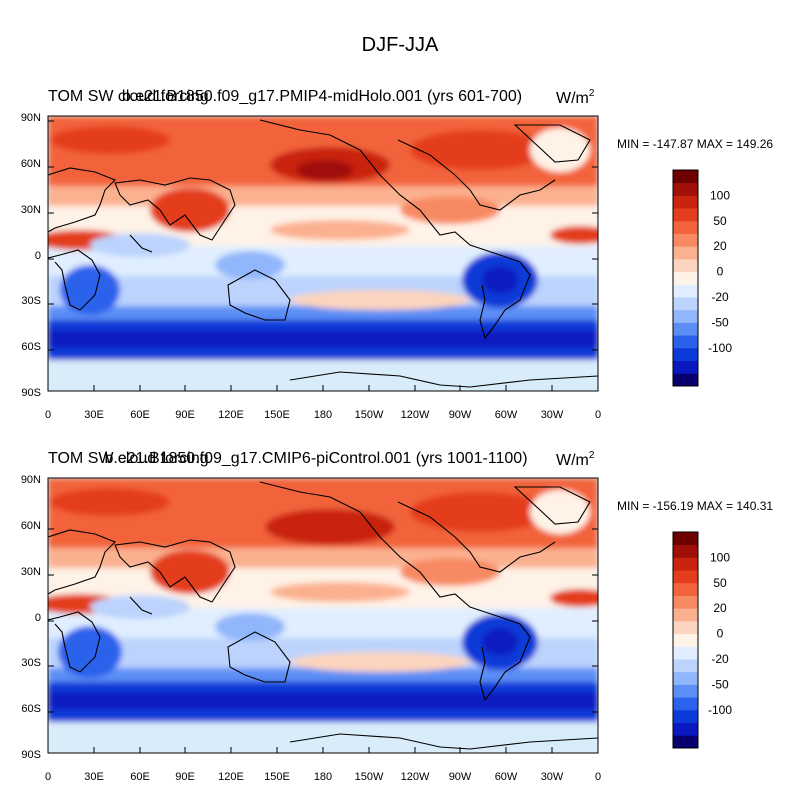 The width and height of the screenshot is (800, 800). I want to click on panel-1-lat-labels: 90N 60N 30N 0 30S 60S 90S, so click(31, 255).